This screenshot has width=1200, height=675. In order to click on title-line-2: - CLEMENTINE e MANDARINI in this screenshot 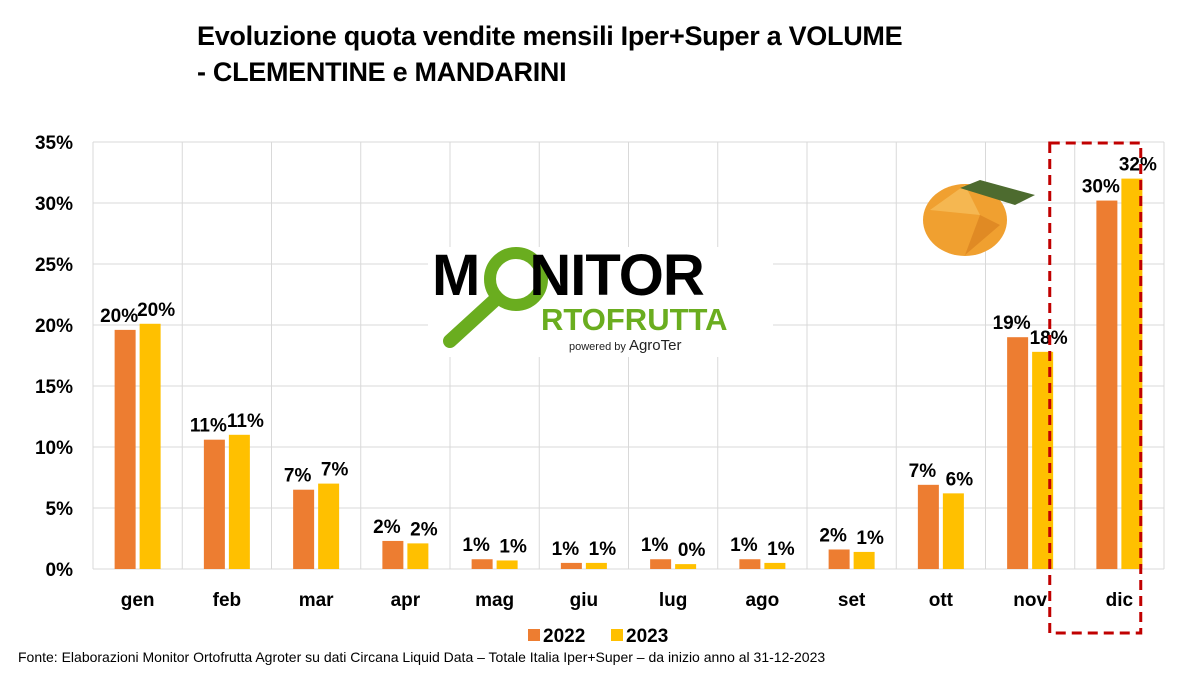, I will do `click(382, 72)`.